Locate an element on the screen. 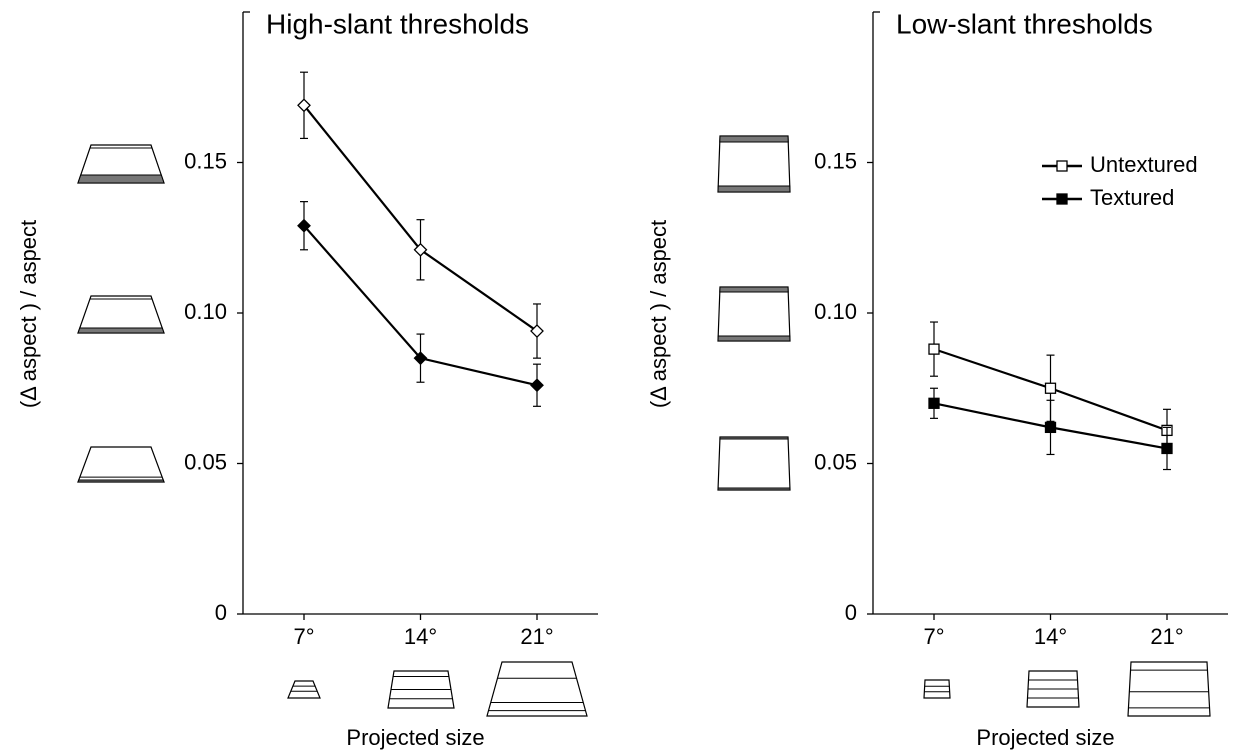  legend-label: Untextured is located at coordinates (1144, 164).